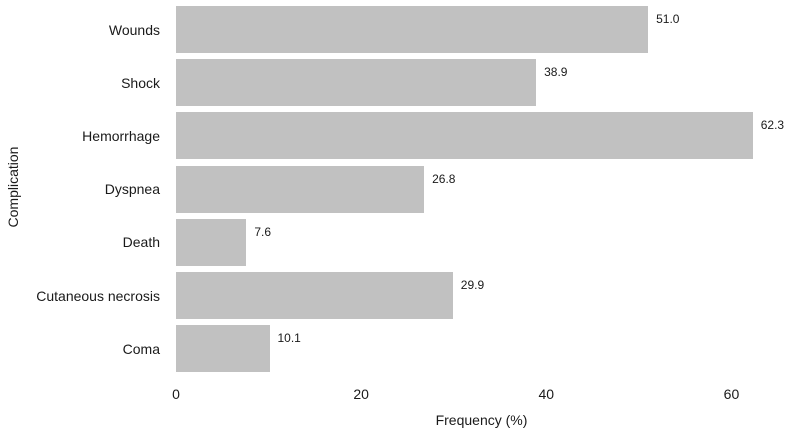 The image size is (787, 437). Describe the element at coordinates (731, 394) in the screenshot. I see `x-tick-label: 60` at that location.